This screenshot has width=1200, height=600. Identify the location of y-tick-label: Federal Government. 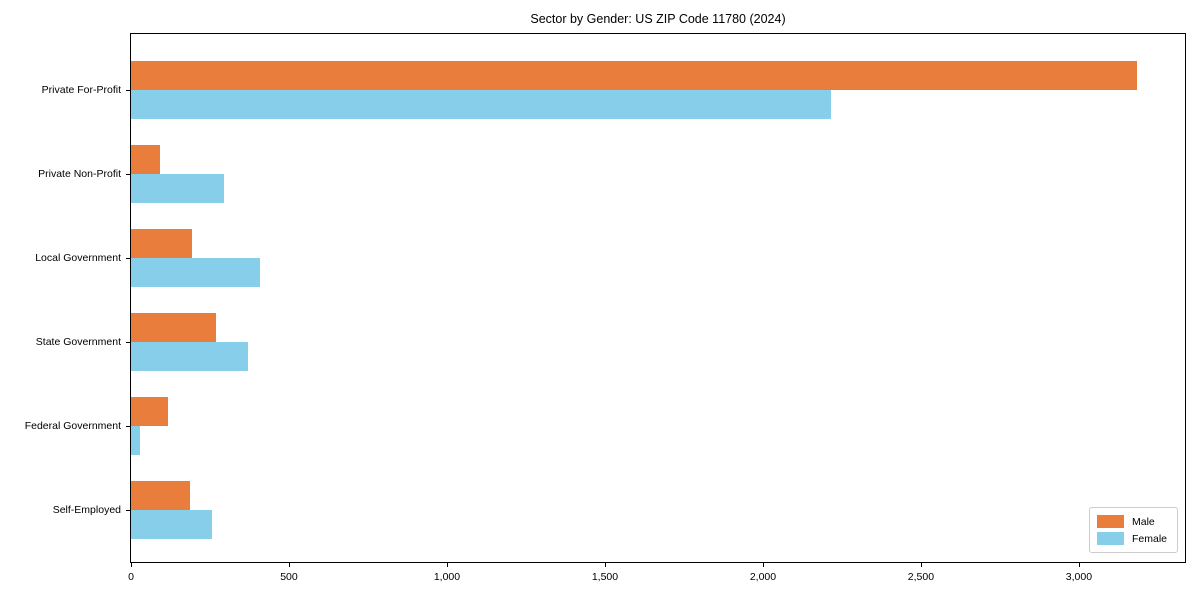
(72, 426).